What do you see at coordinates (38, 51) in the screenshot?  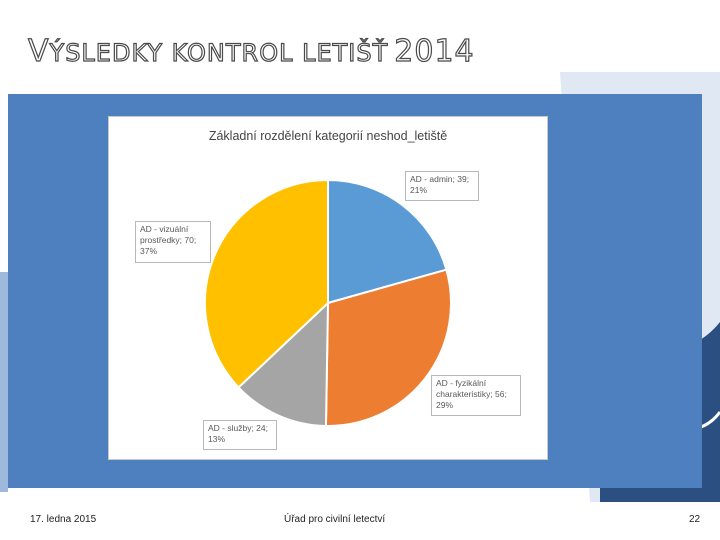 I see `slide-title-initial: V` at bounding box center [38, 51].